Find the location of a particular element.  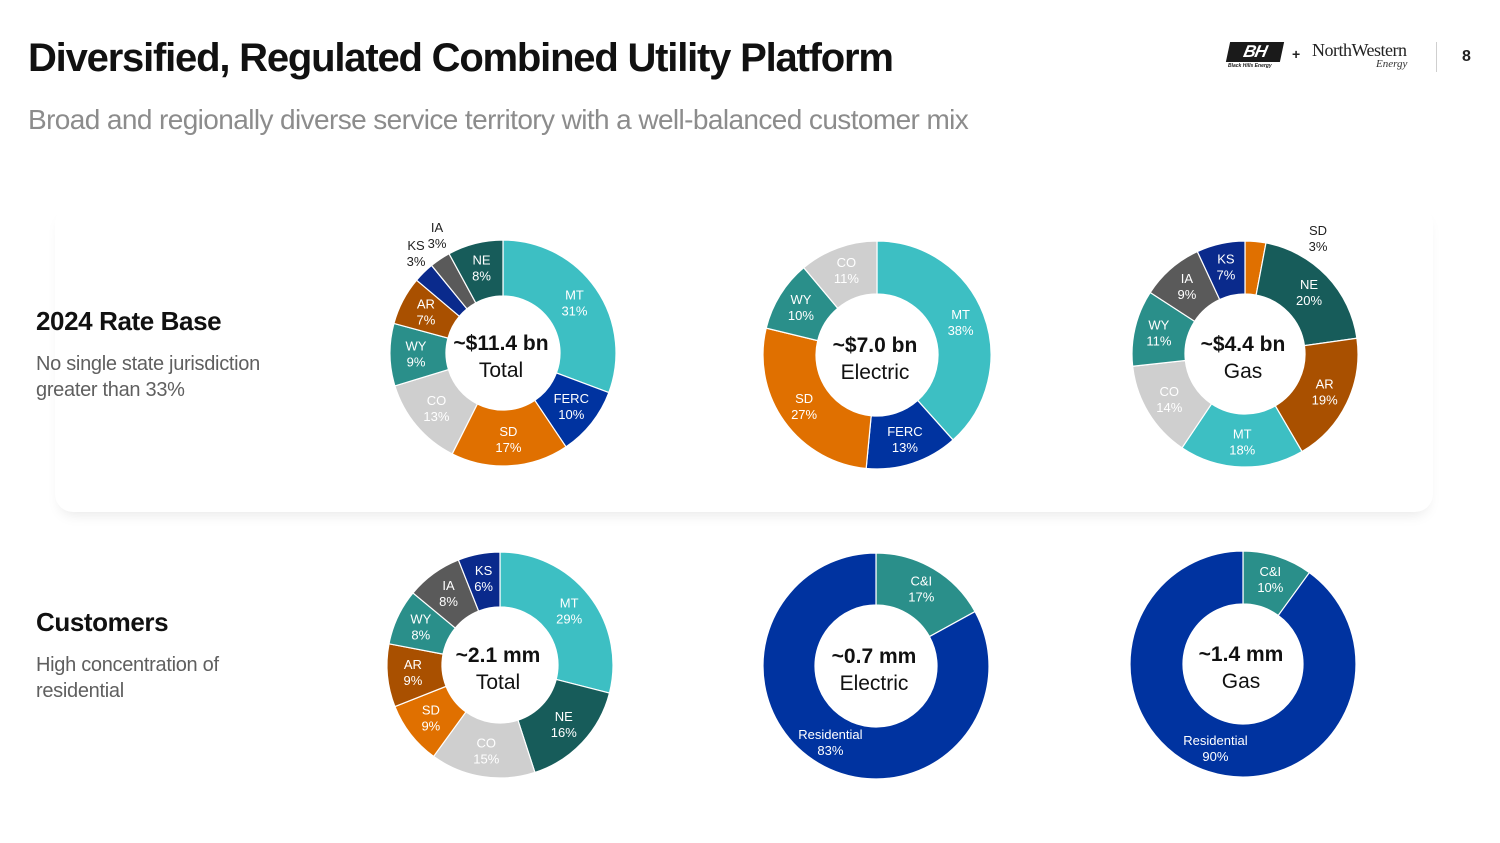

ratebase-gas-center-value: ~$4.4 bn is located at coordinates (1243, 344).